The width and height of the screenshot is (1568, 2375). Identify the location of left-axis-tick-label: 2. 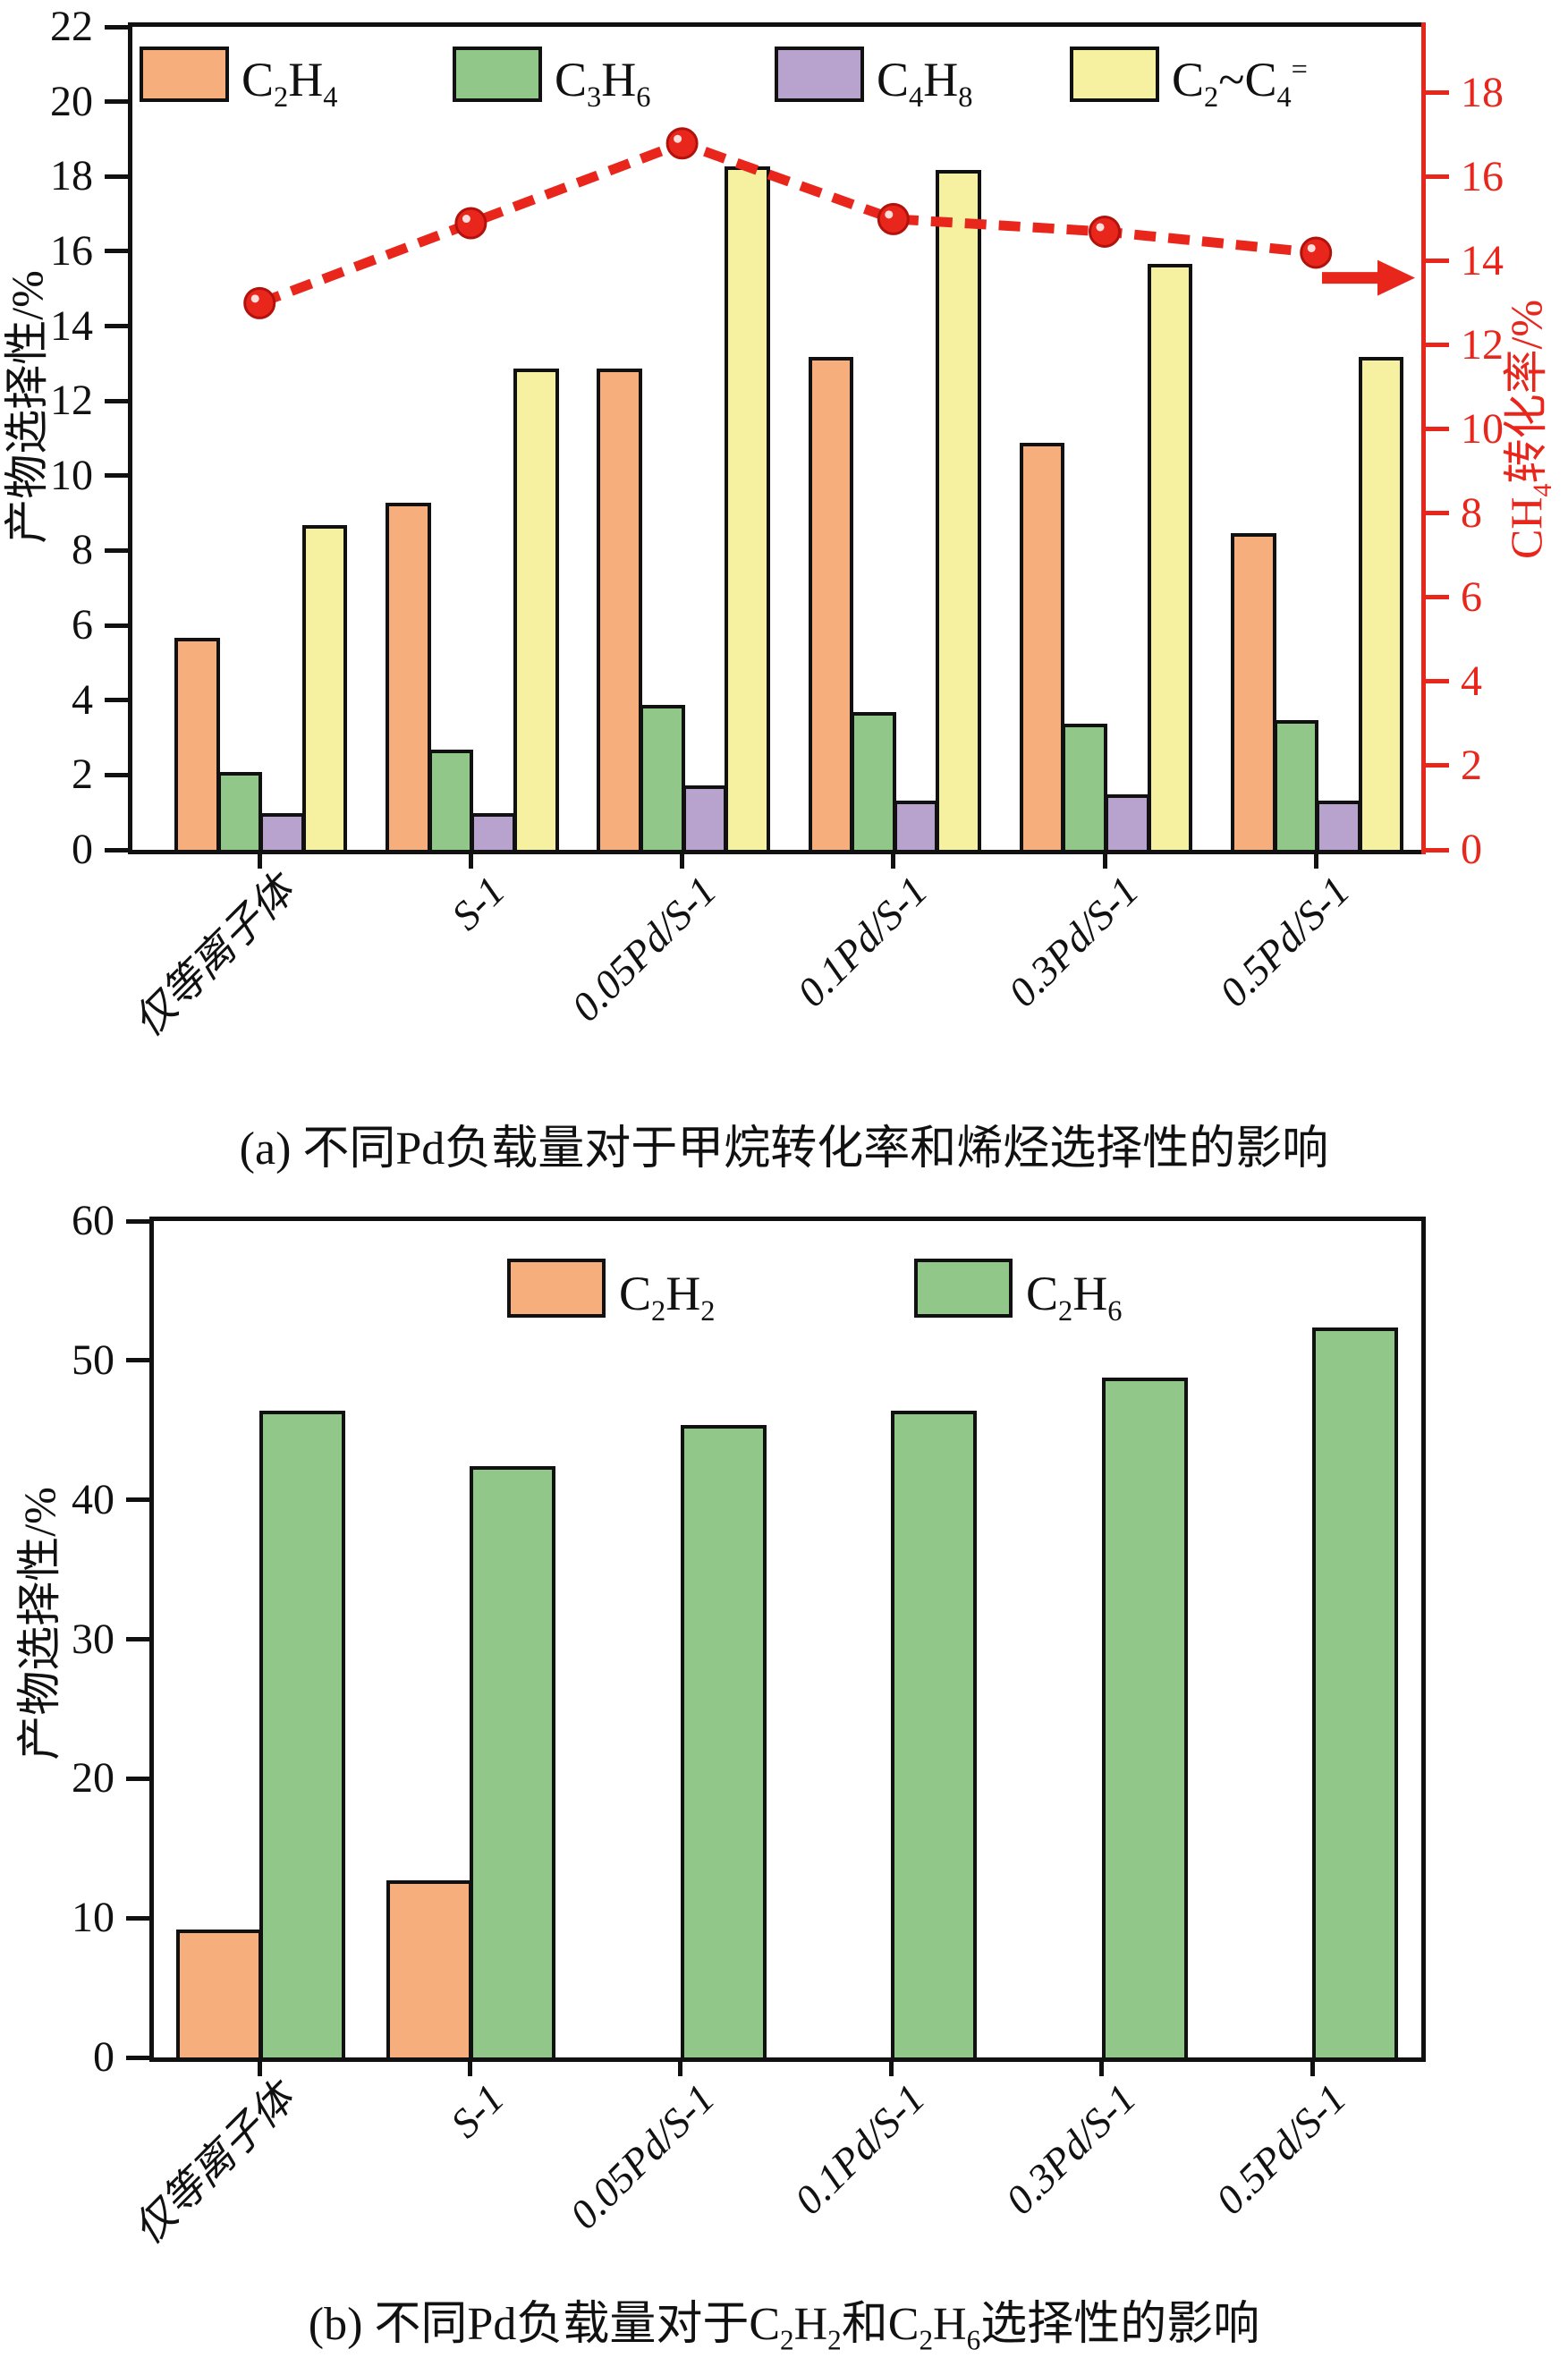
(83, 775).